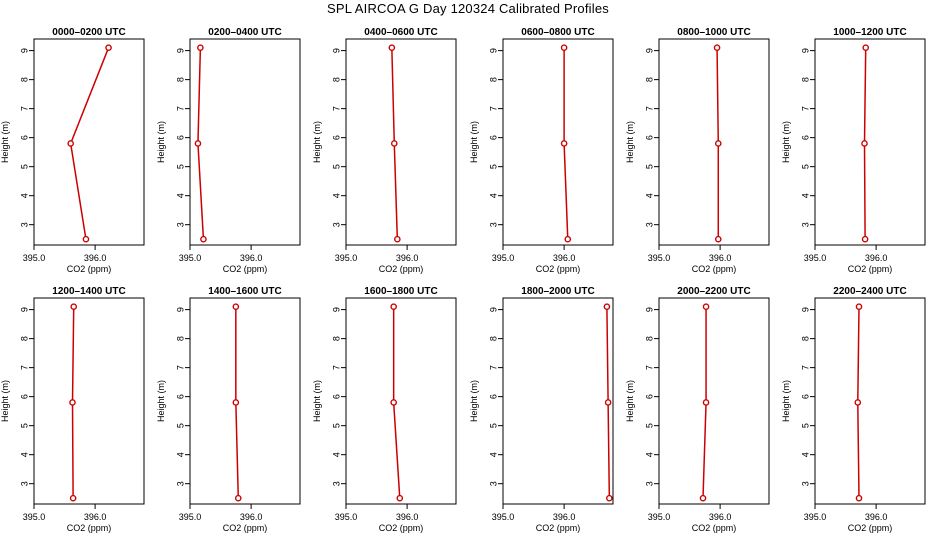 The width and height of the screenshot is (936, 540). Describe the element at coordinates (88, 291) in the screenshot. I see `panel-title: 1200–1400 UTC` at that location.